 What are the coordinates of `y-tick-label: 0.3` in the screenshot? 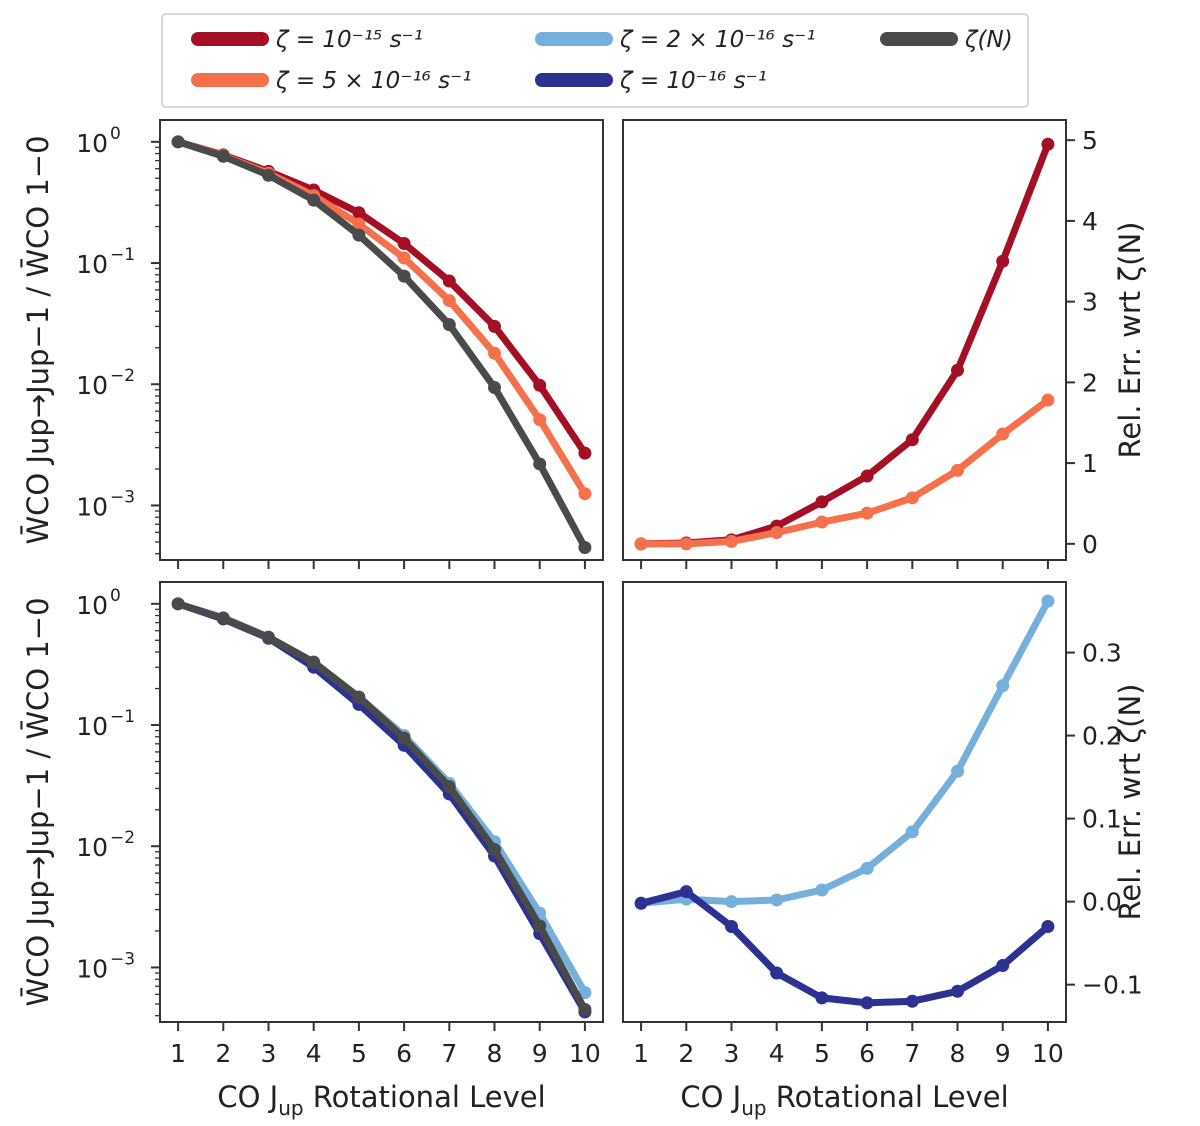 It's located at (1102, 653).